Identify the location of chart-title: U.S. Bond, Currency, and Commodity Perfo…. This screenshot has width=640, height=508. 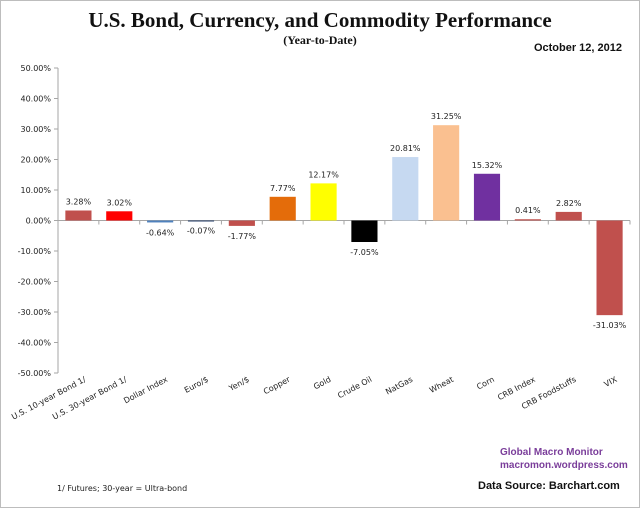
(320, 20).